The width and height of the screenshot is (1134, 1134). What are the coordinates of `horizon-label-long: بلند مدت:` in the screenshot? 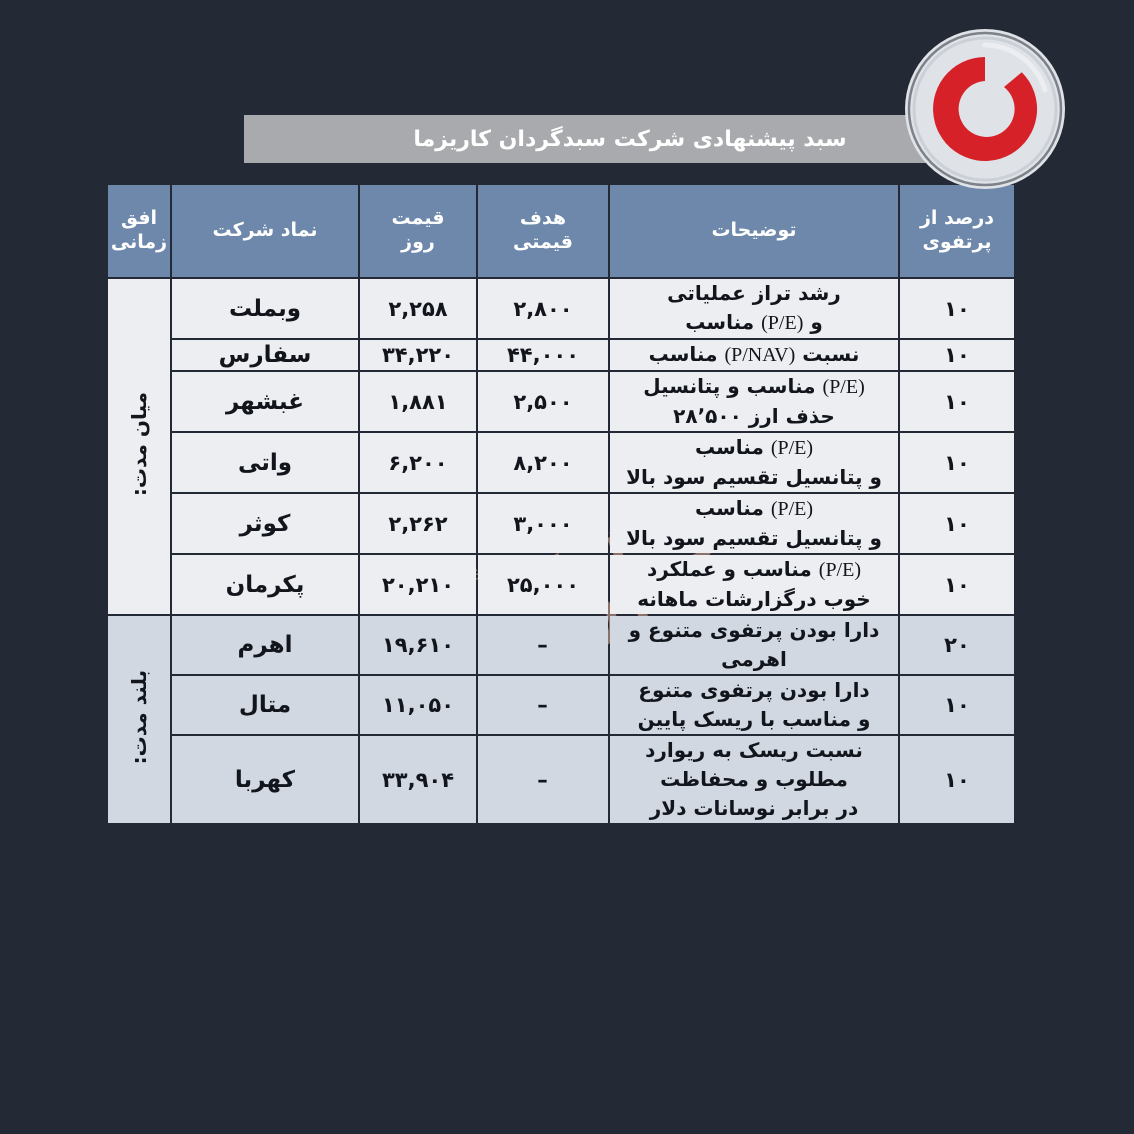 It's located at (139, 717).